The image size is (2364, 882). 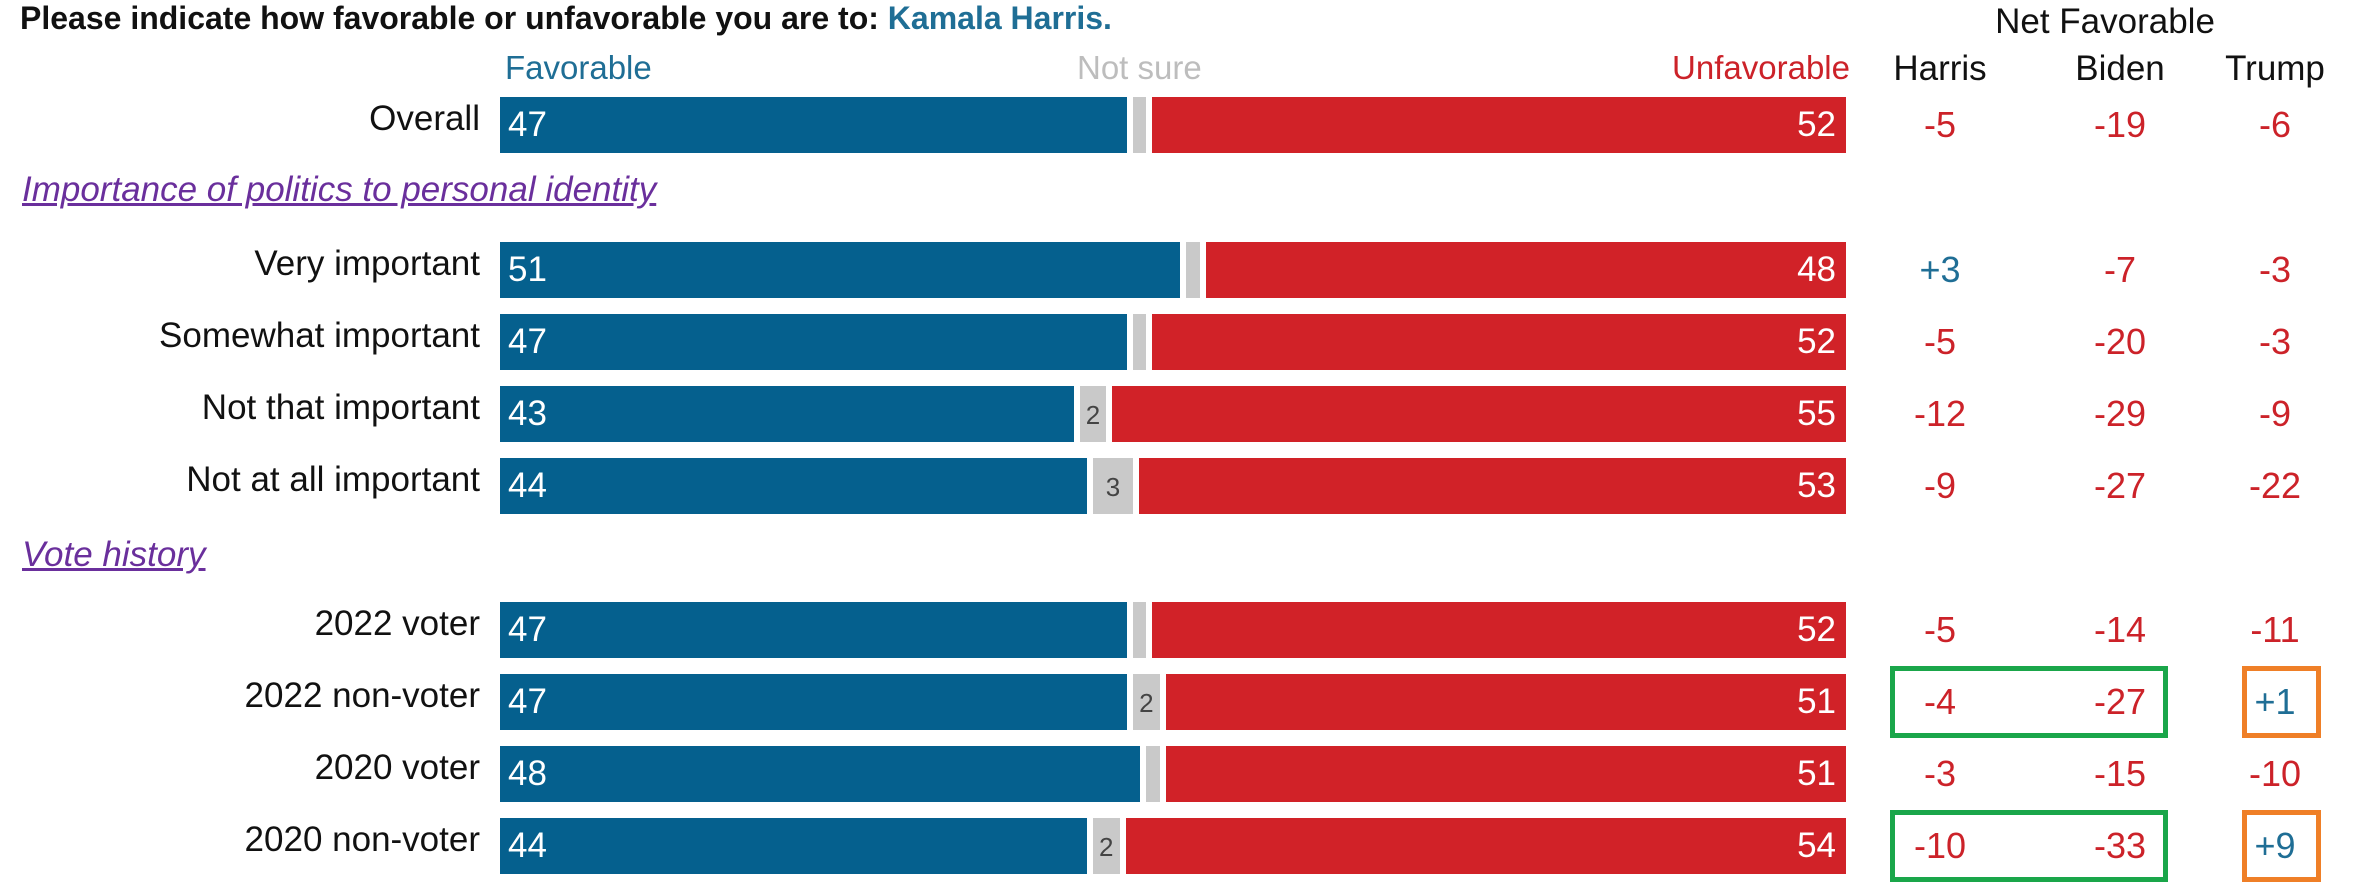 What do you see at coordinates (2275, 773) in the screenshot?
I see `net-trump-value: -10` at bounding box center [2275, 773].